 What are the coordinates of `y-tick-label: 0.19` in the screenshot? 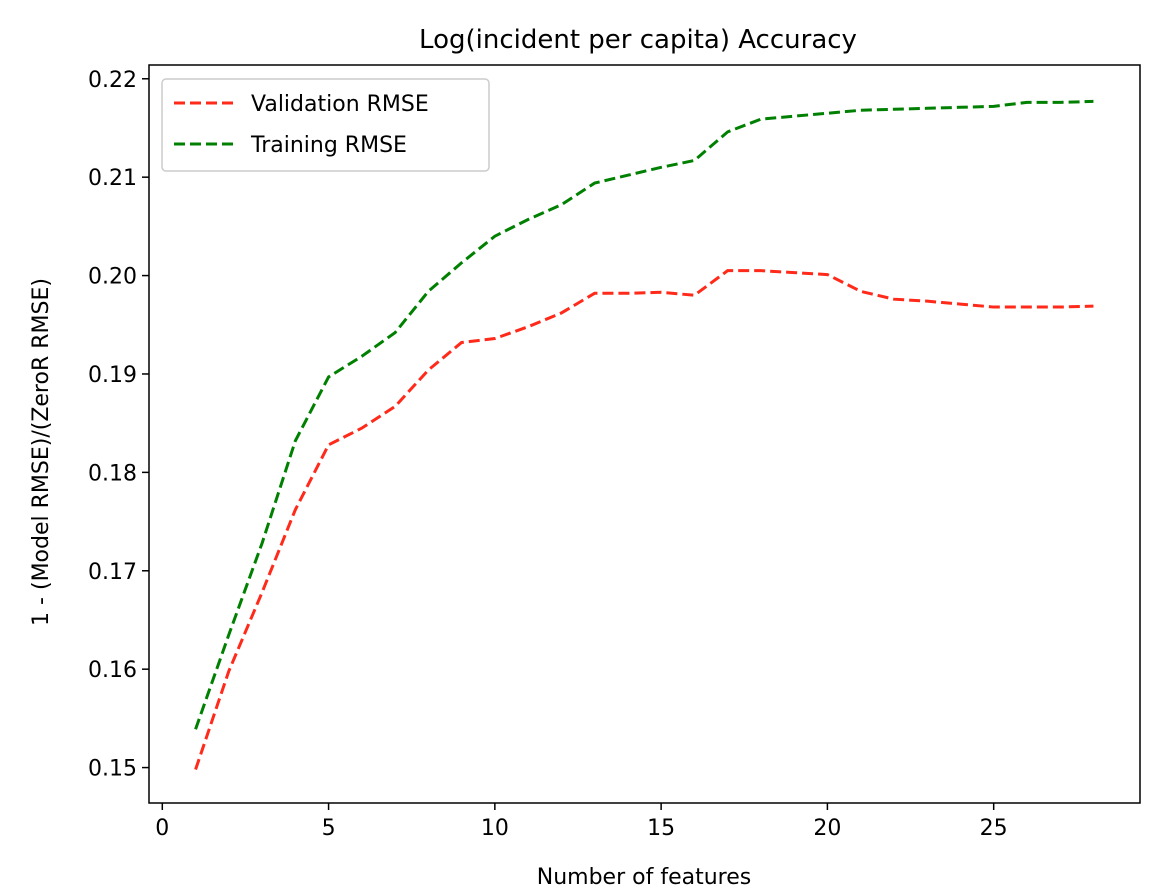 It's located at (112, 375).